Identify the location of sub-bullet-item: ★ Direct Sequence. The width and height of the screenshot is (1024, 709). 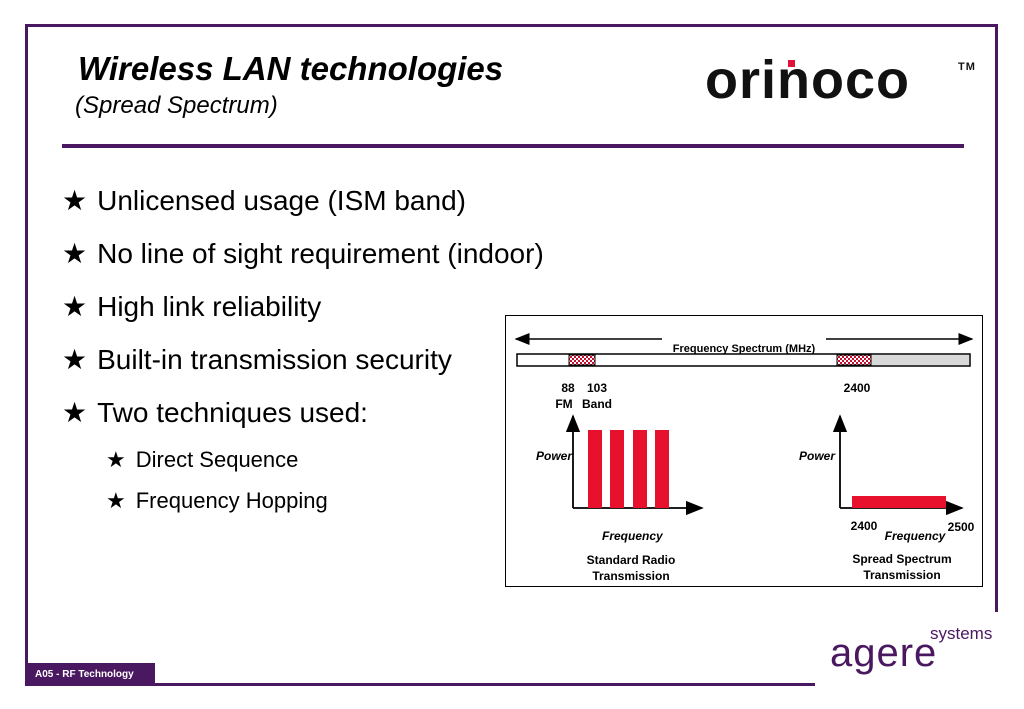
(303, 459).